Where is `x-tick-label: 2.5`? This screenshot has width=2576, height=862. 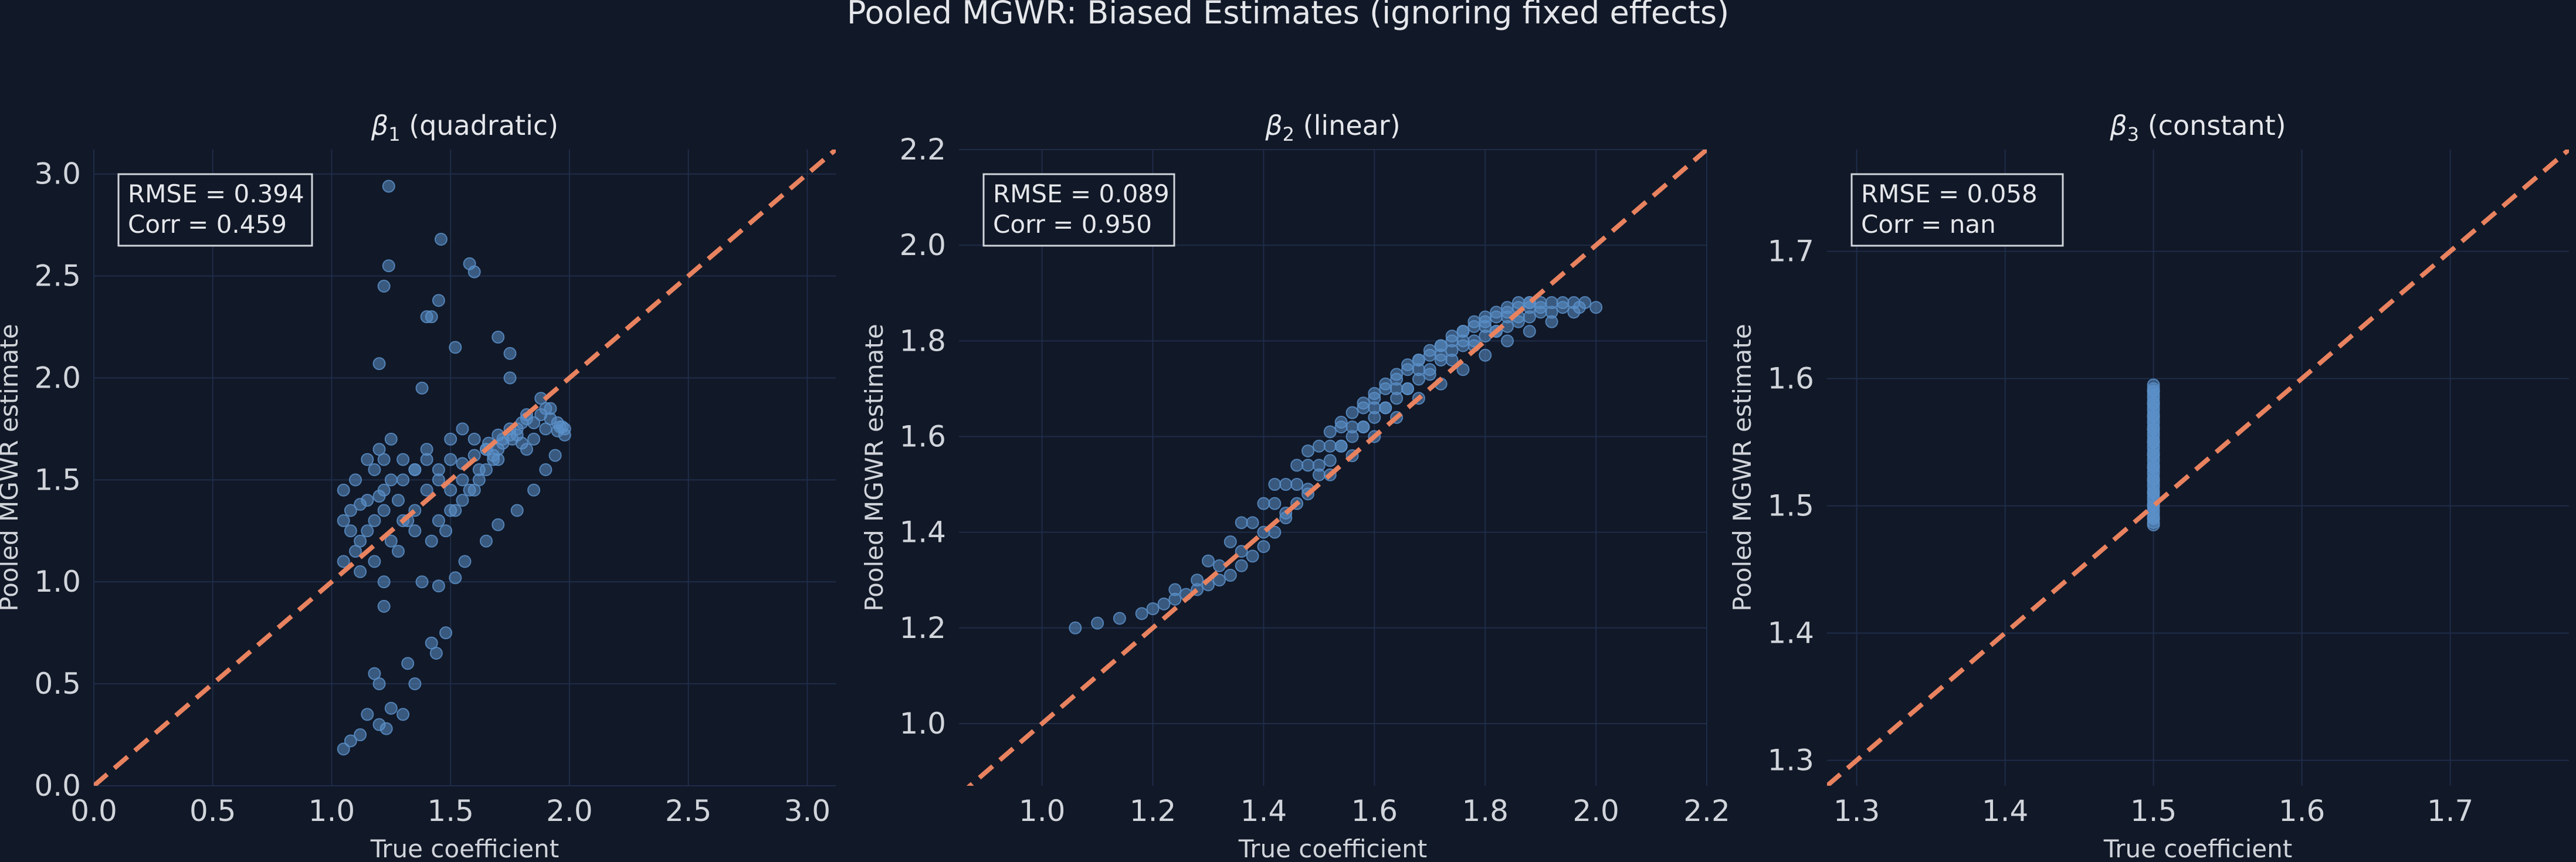 x-tick-label: 2.5 is located at coordinates (688, 811).